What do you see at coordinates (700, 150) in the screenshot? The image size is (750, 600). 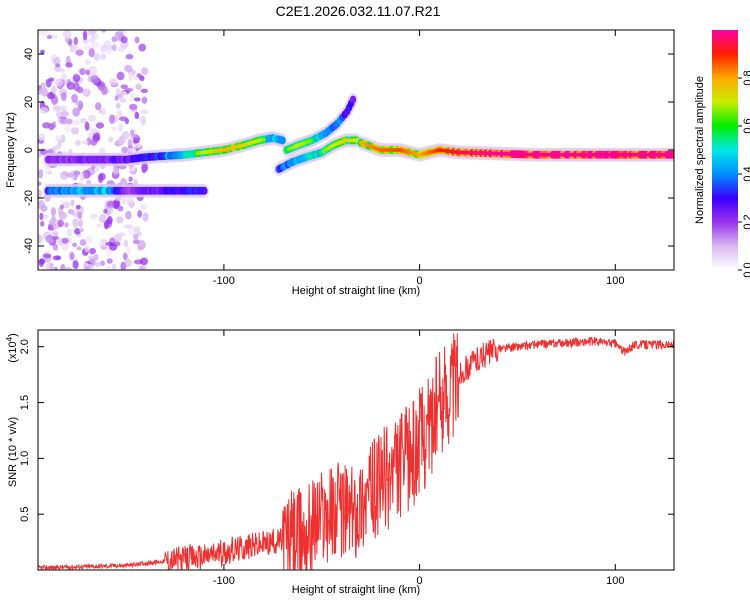 I see `colorbar-label: Normalized spectral amplitude` at bounding box center [700, 150].